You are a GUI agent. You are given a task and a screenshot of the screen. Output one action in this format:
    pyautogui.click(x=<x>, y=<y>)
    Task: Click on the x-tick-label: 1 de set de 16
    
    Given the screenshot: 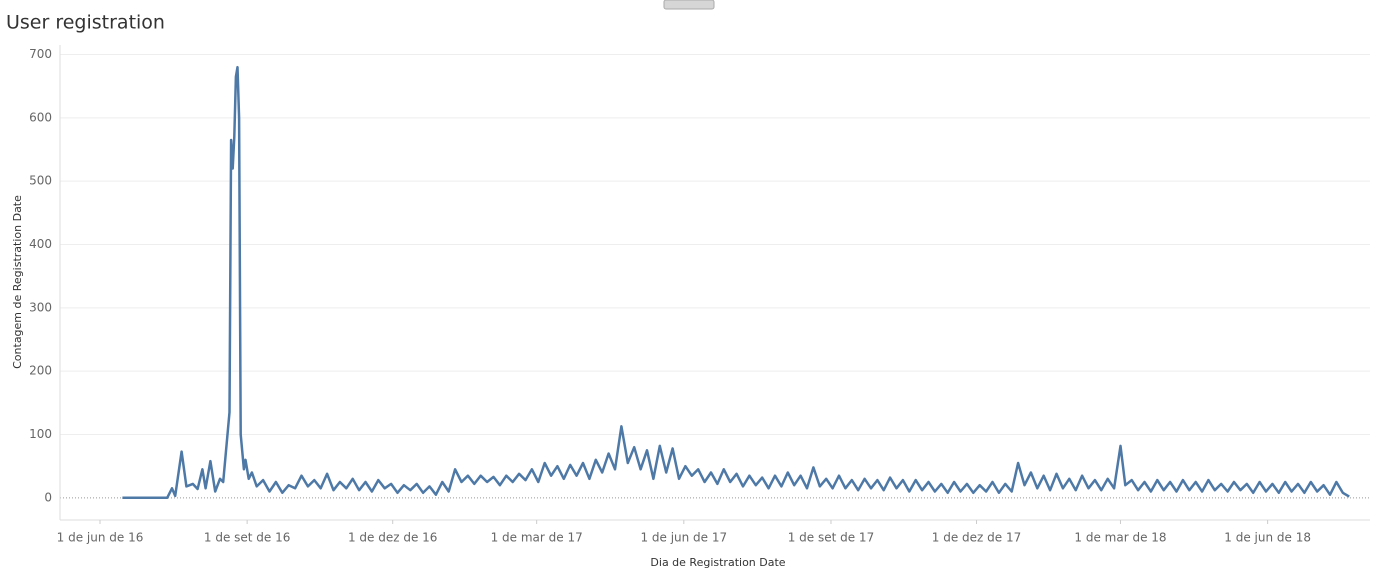 What is the action you would take?
    pyautogui.click(x=247, y=538)
    